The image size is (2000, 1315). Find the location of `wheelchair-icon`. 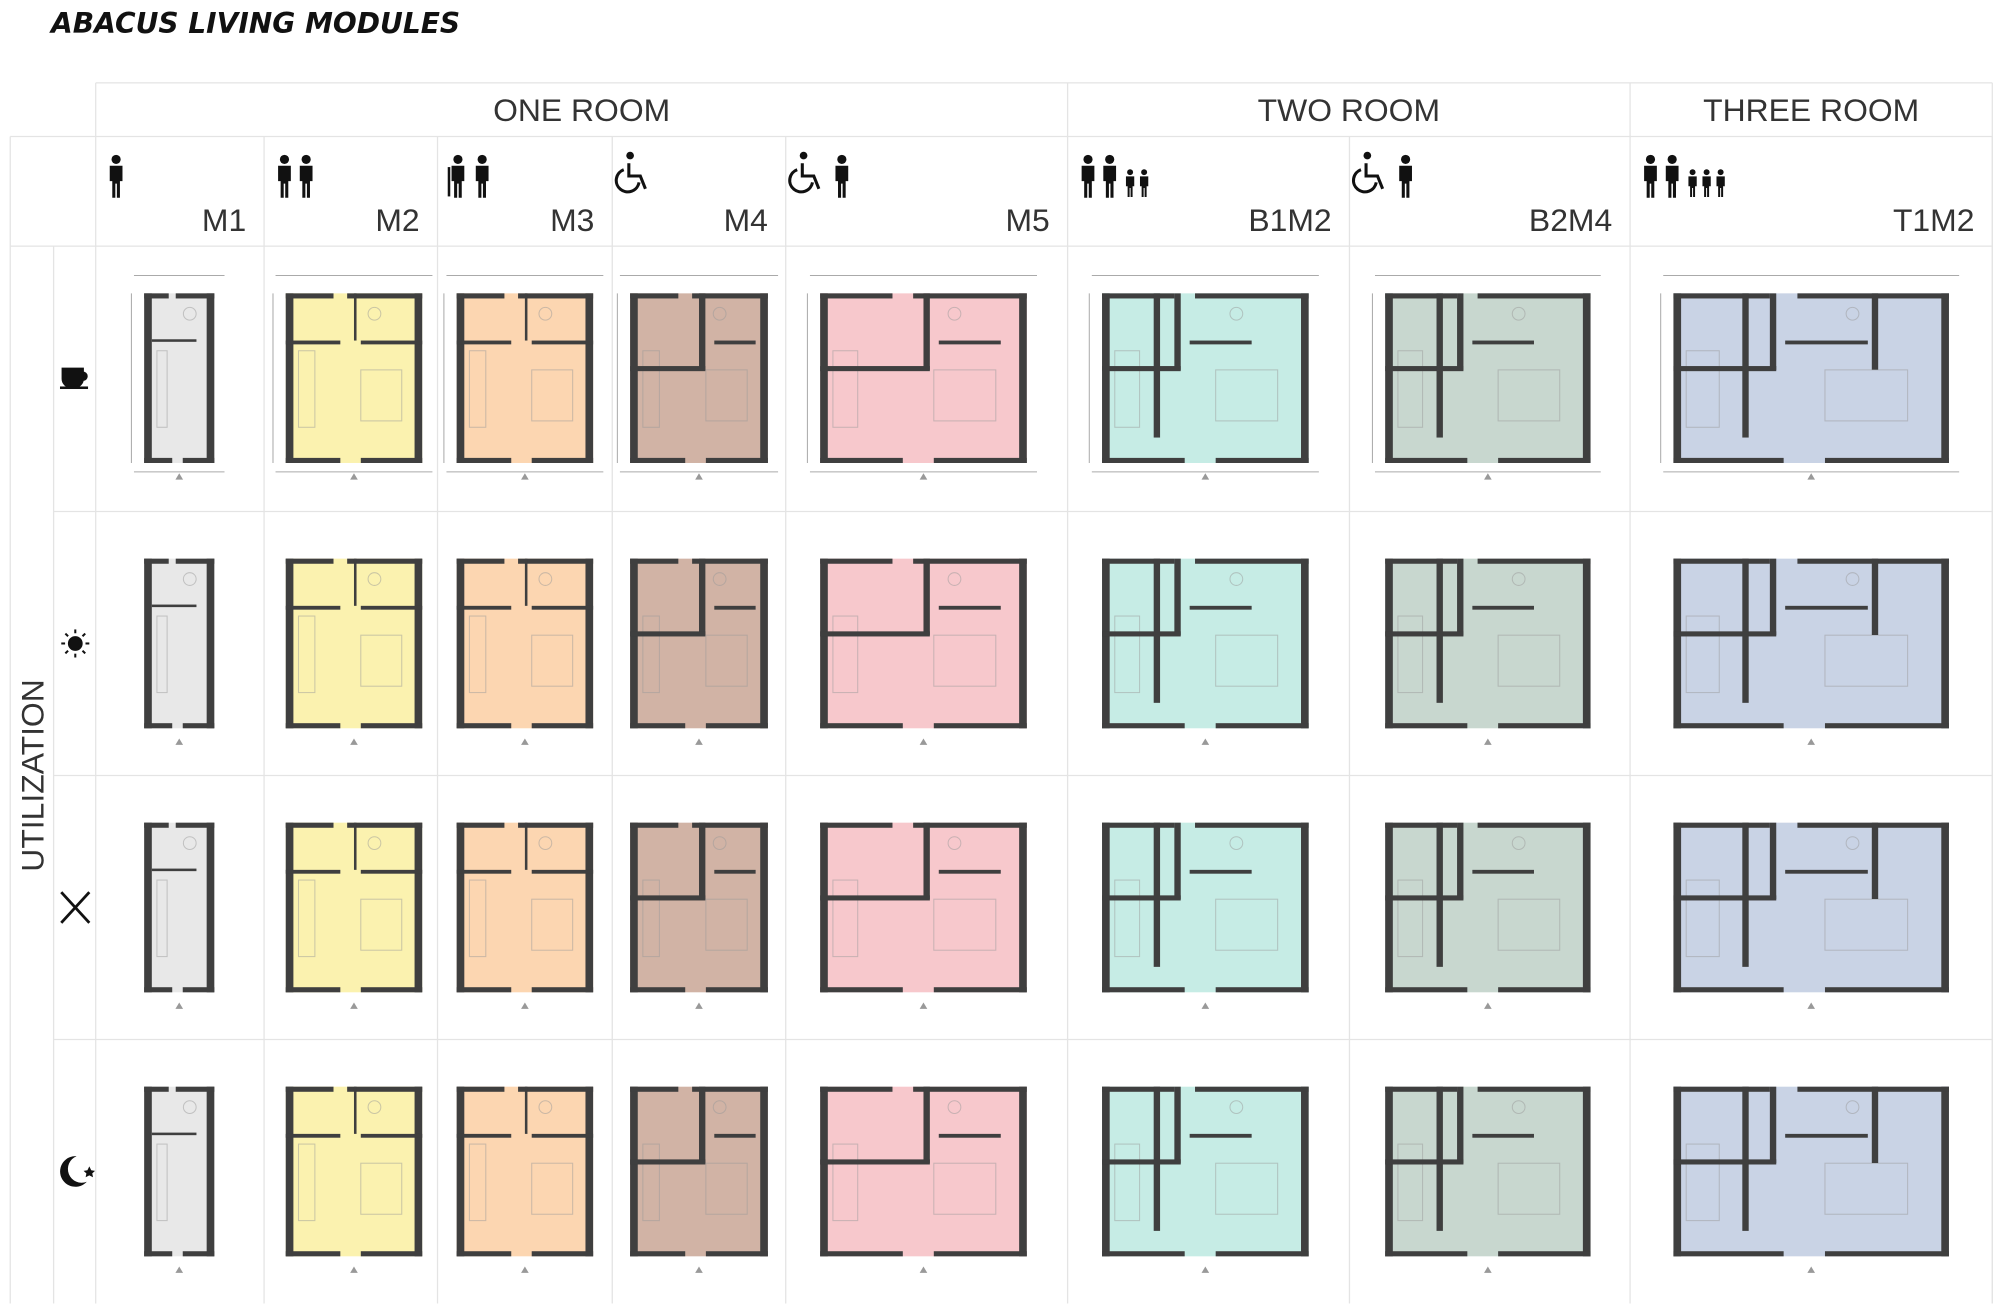

wheelchair-icon is located at coordinates (630, 172).